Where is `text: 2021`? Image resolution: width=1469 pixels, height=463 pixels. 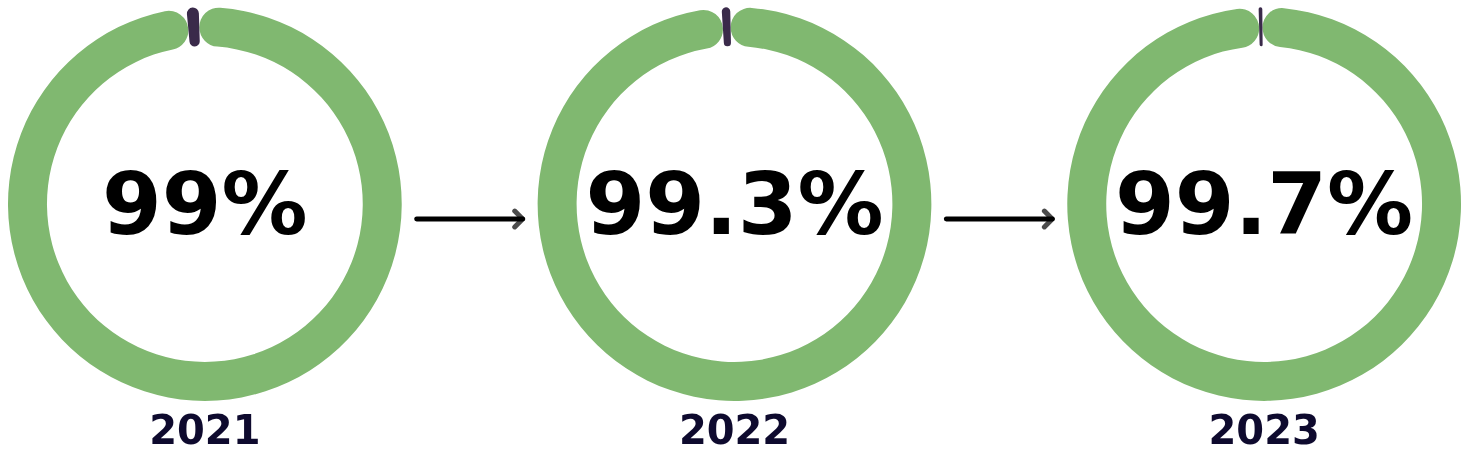
text: 2021 is located at coordinates (205, 429).